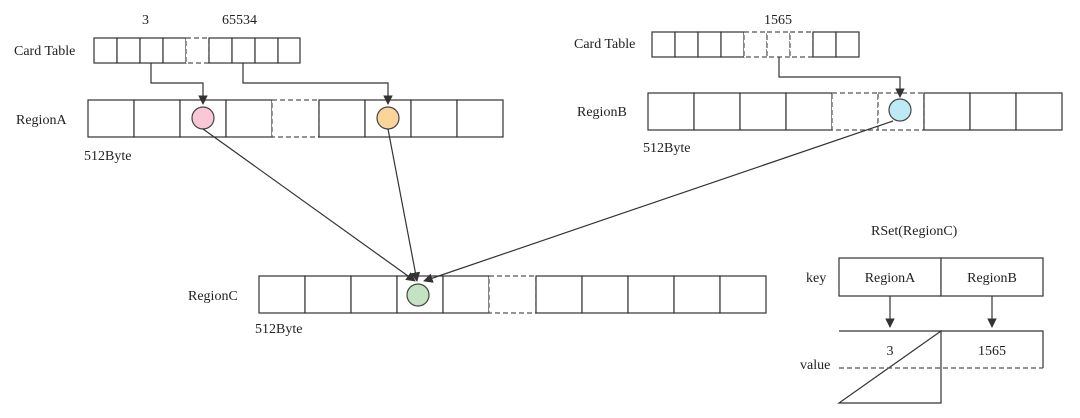 Image resolution: width=1080 pixels, height=418 pixels. I want to click on region-c-label: RegionC, so click(213, 296).